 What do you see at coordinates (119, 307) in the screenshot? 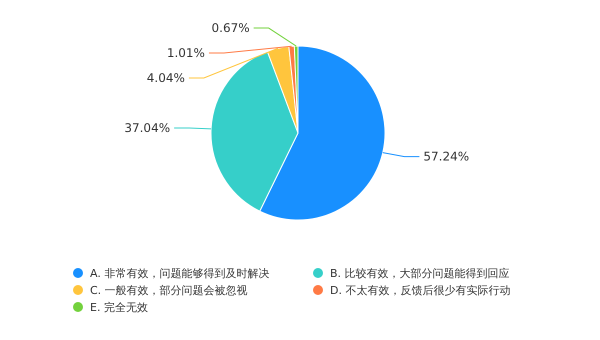
I see `legend-label: E. 完全无效` at bounding box center [119, 307].